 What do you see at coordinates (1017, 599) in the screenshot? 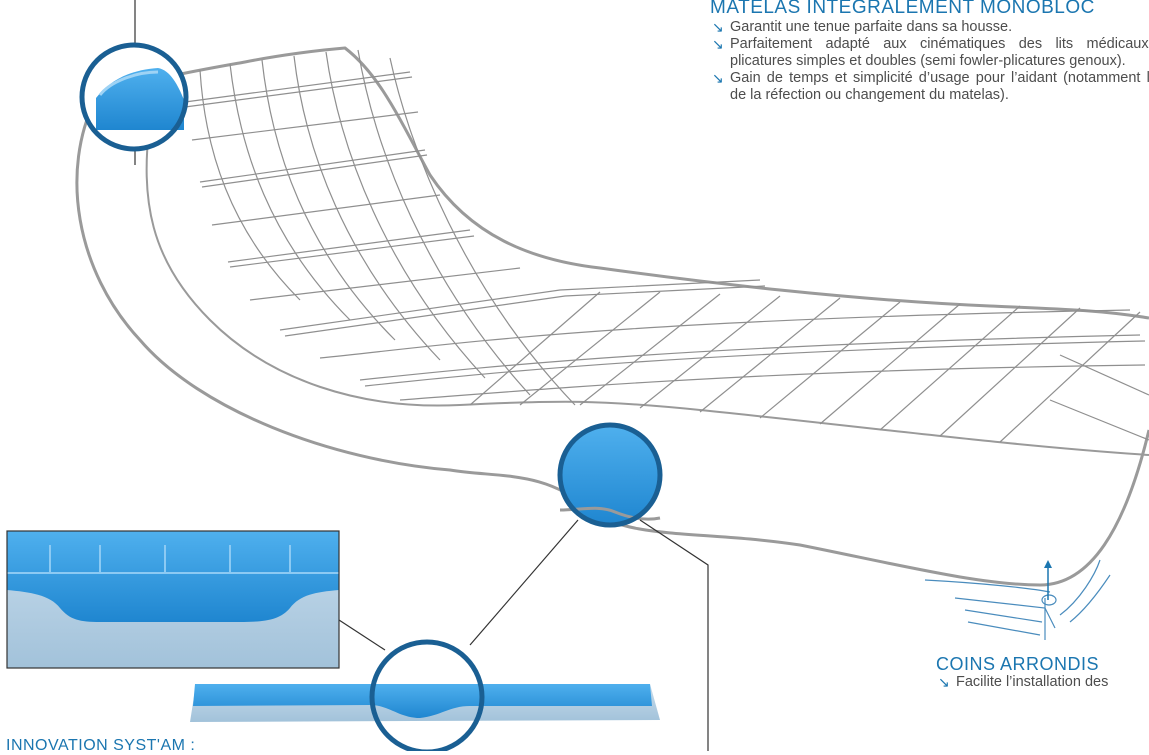
I see `rounded-corner-detail` at bounding box center [1017, 599].